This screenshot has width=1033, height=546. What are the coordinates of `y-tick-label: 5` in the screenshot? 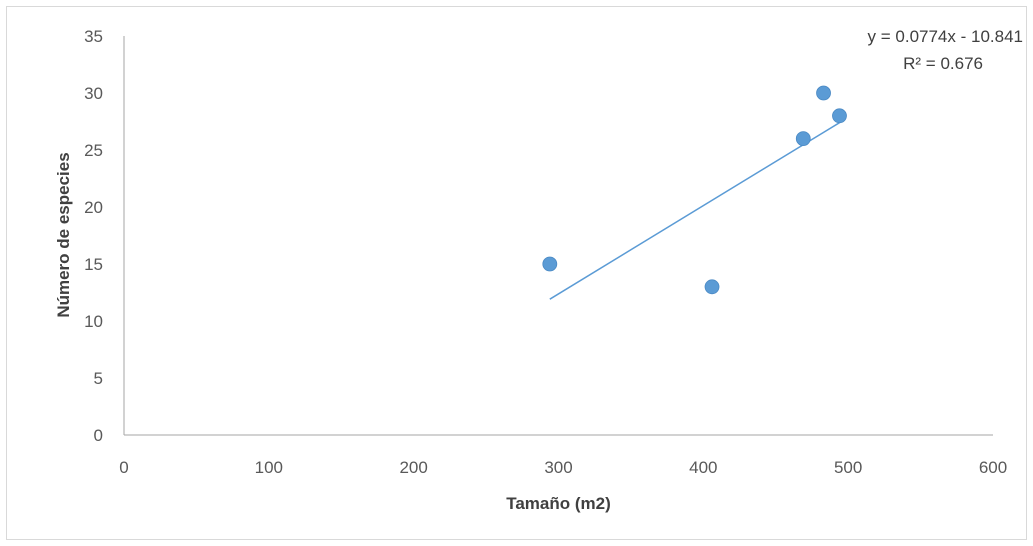 It's located at (98, 378).